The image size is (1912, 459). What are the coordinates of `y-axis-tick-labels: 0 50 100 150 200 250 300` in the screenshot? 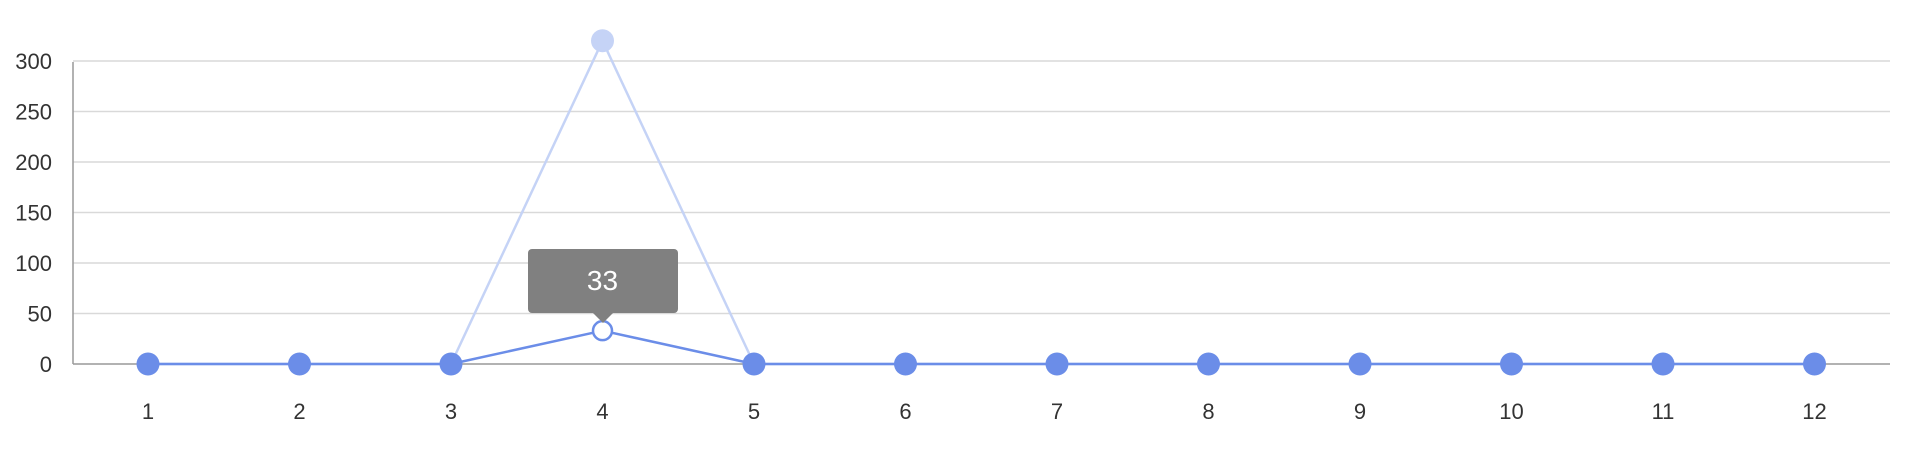 It's located at (33, 213).